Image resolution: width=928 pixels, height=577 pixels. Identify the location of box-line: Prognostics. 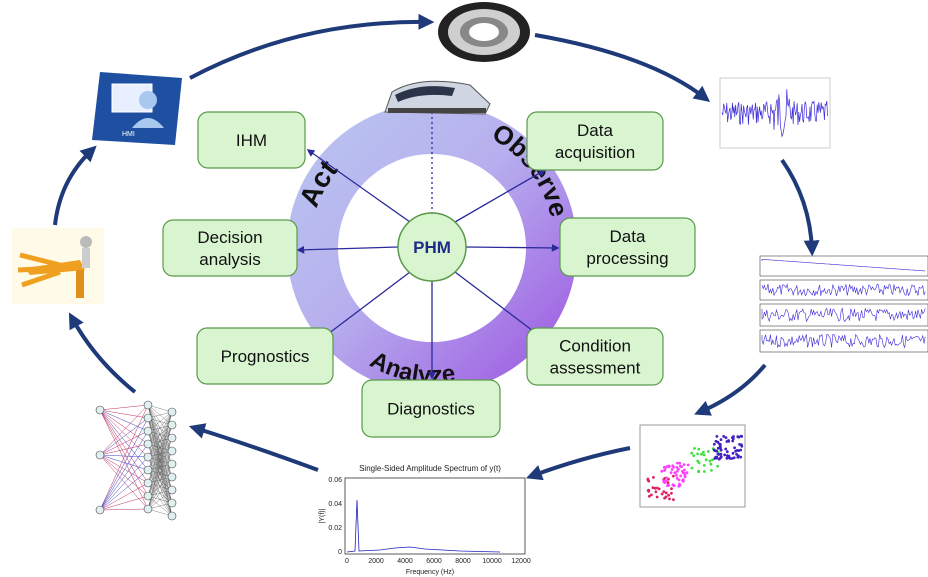
(265, 356).